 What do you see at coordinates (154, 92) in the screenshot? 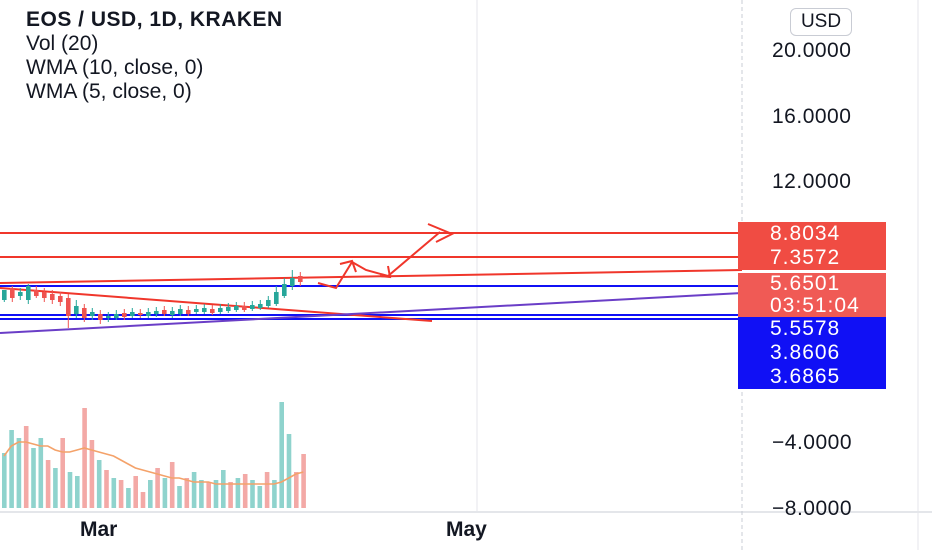
I see `legend-wma-5: WMA (5, close, 0)` at bounding box center [154, 92].